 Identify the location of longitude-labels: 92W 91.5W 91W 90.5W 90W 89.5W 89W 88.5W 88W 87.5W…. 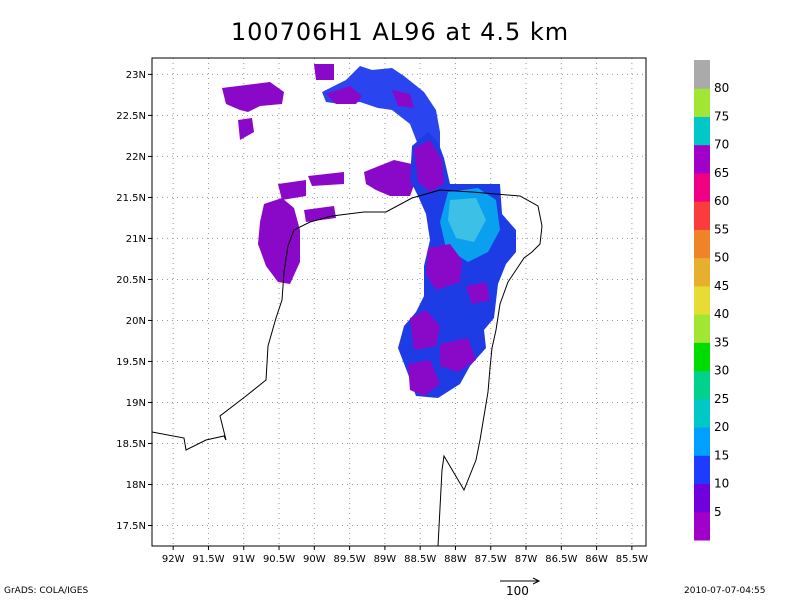
(405, 555).